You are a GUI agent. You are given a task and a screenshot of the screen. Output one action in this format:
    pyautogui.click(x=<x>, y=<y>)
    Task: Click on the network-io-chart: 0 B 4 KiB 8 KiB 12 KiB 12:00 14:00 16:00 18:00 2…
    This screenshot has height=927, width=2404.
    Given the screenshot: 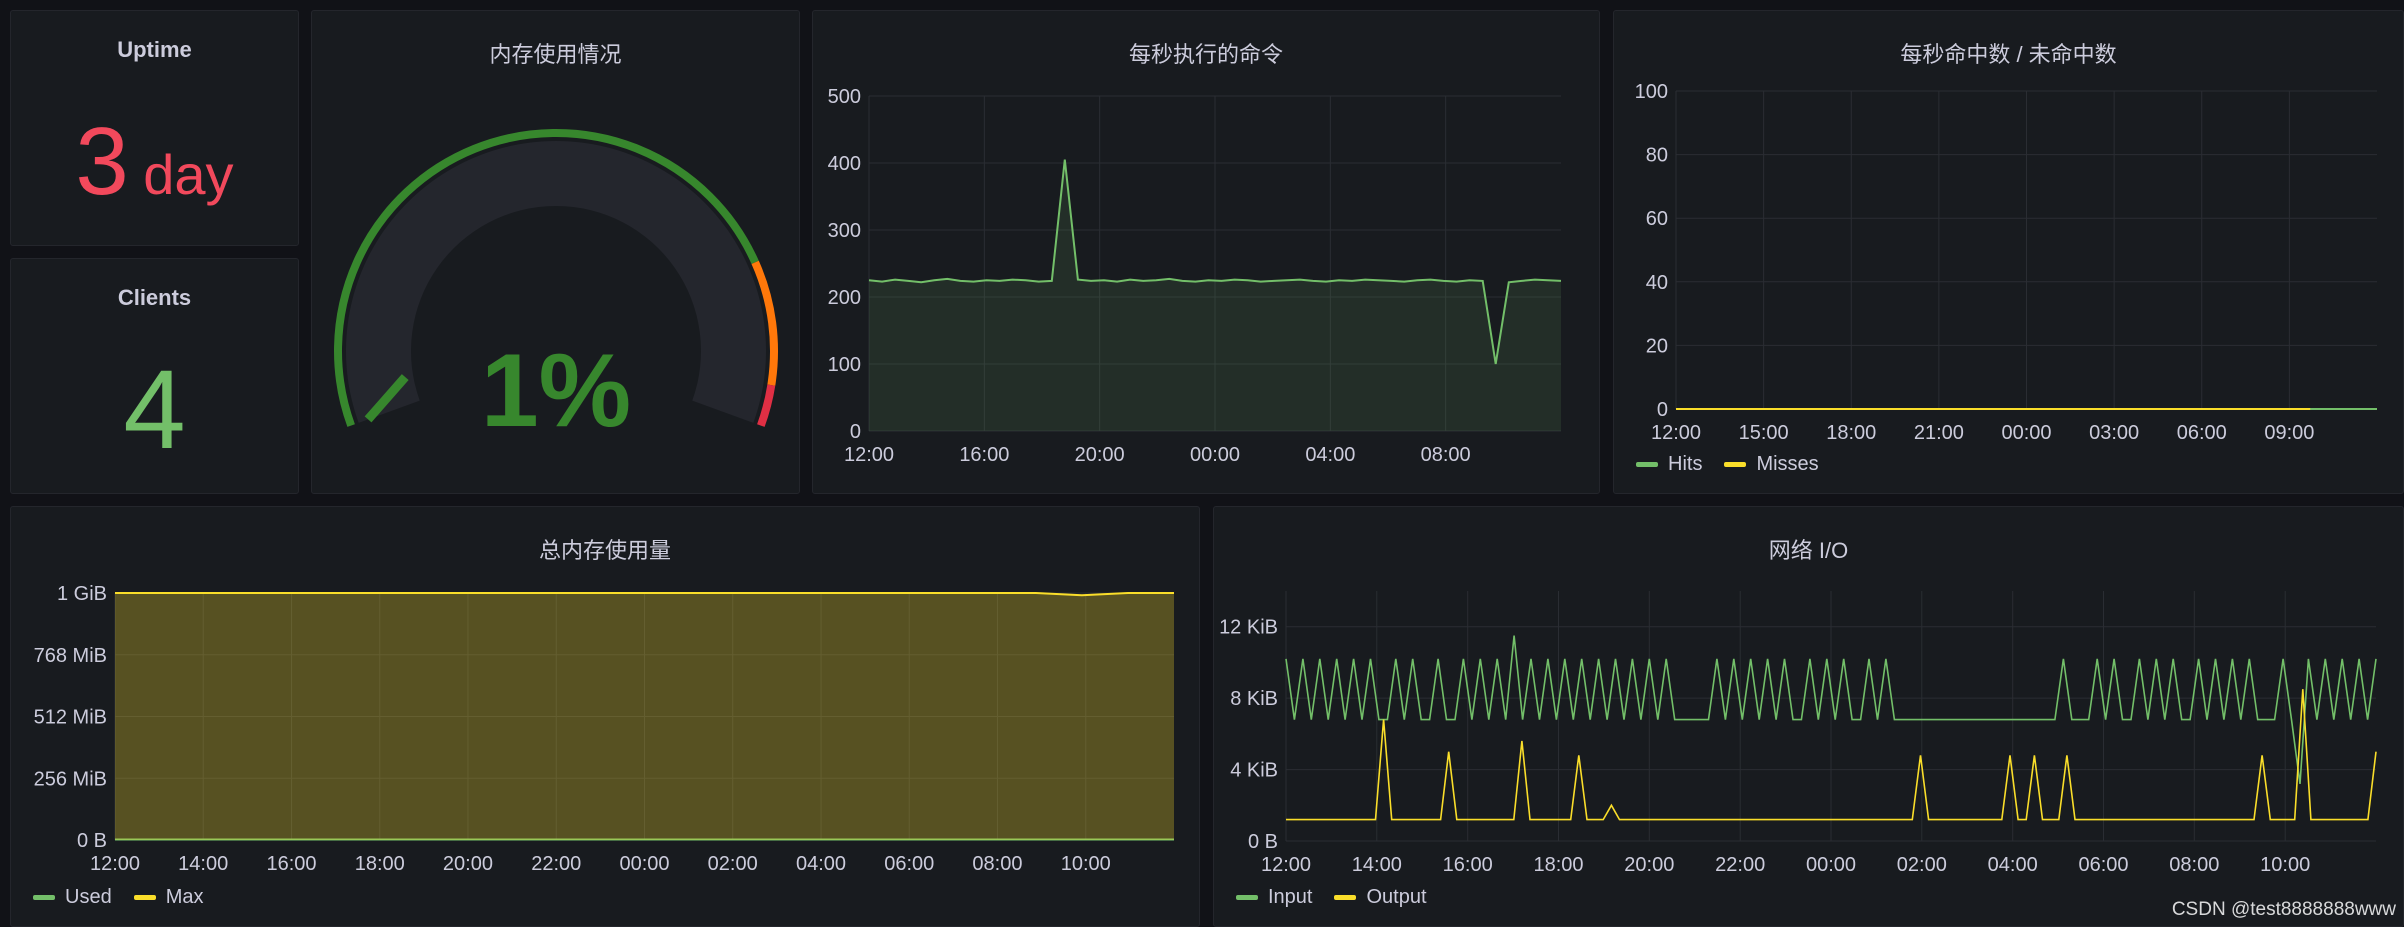 What is the action you would take?
    pyautogui.click(x=1798, y=733)
    